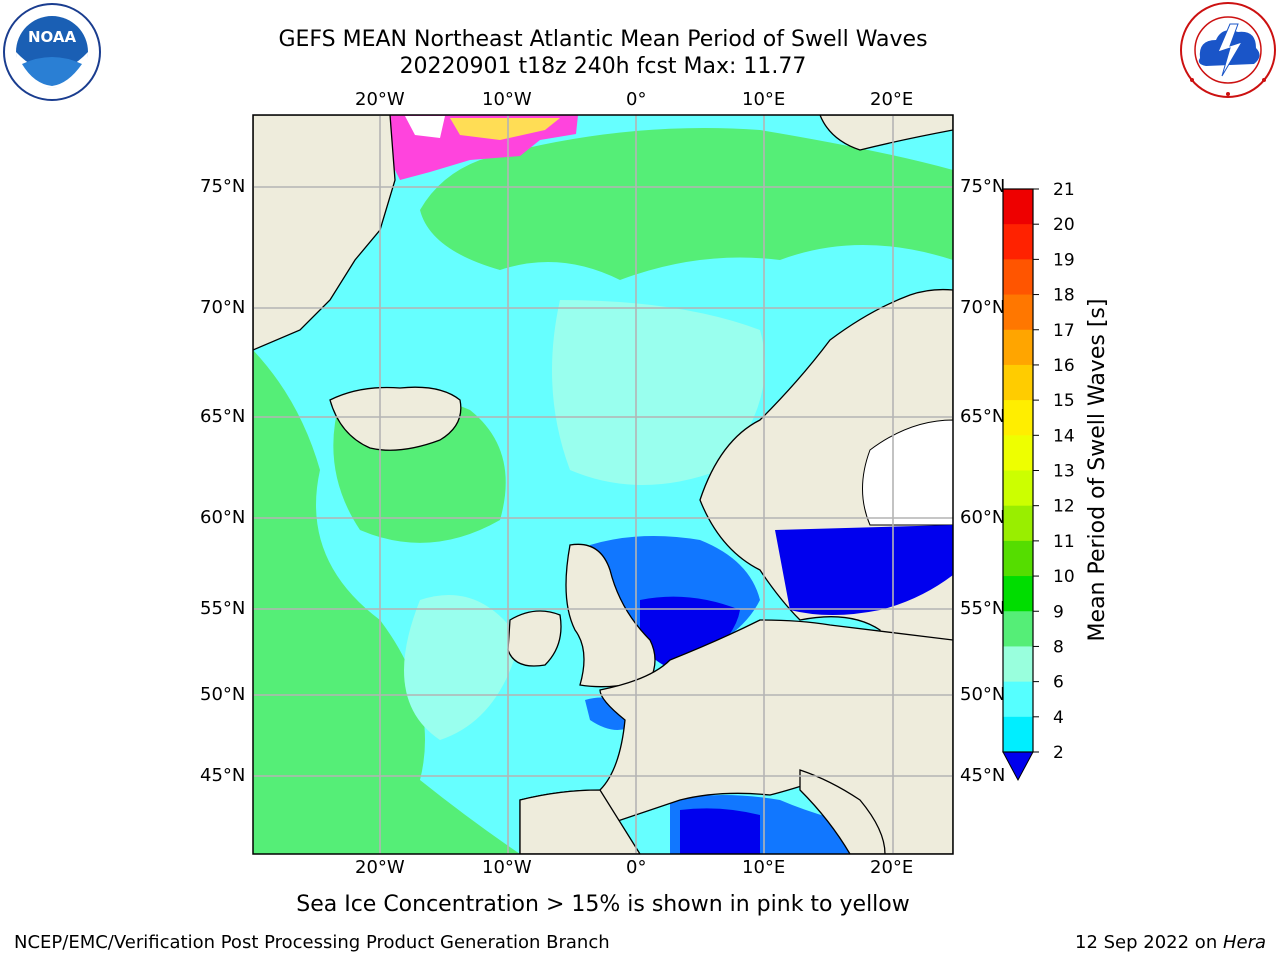 This screenshot has height=960, width=1280. I want to click on lon-label-bottom-20e: 20°E, so click(892, 867).